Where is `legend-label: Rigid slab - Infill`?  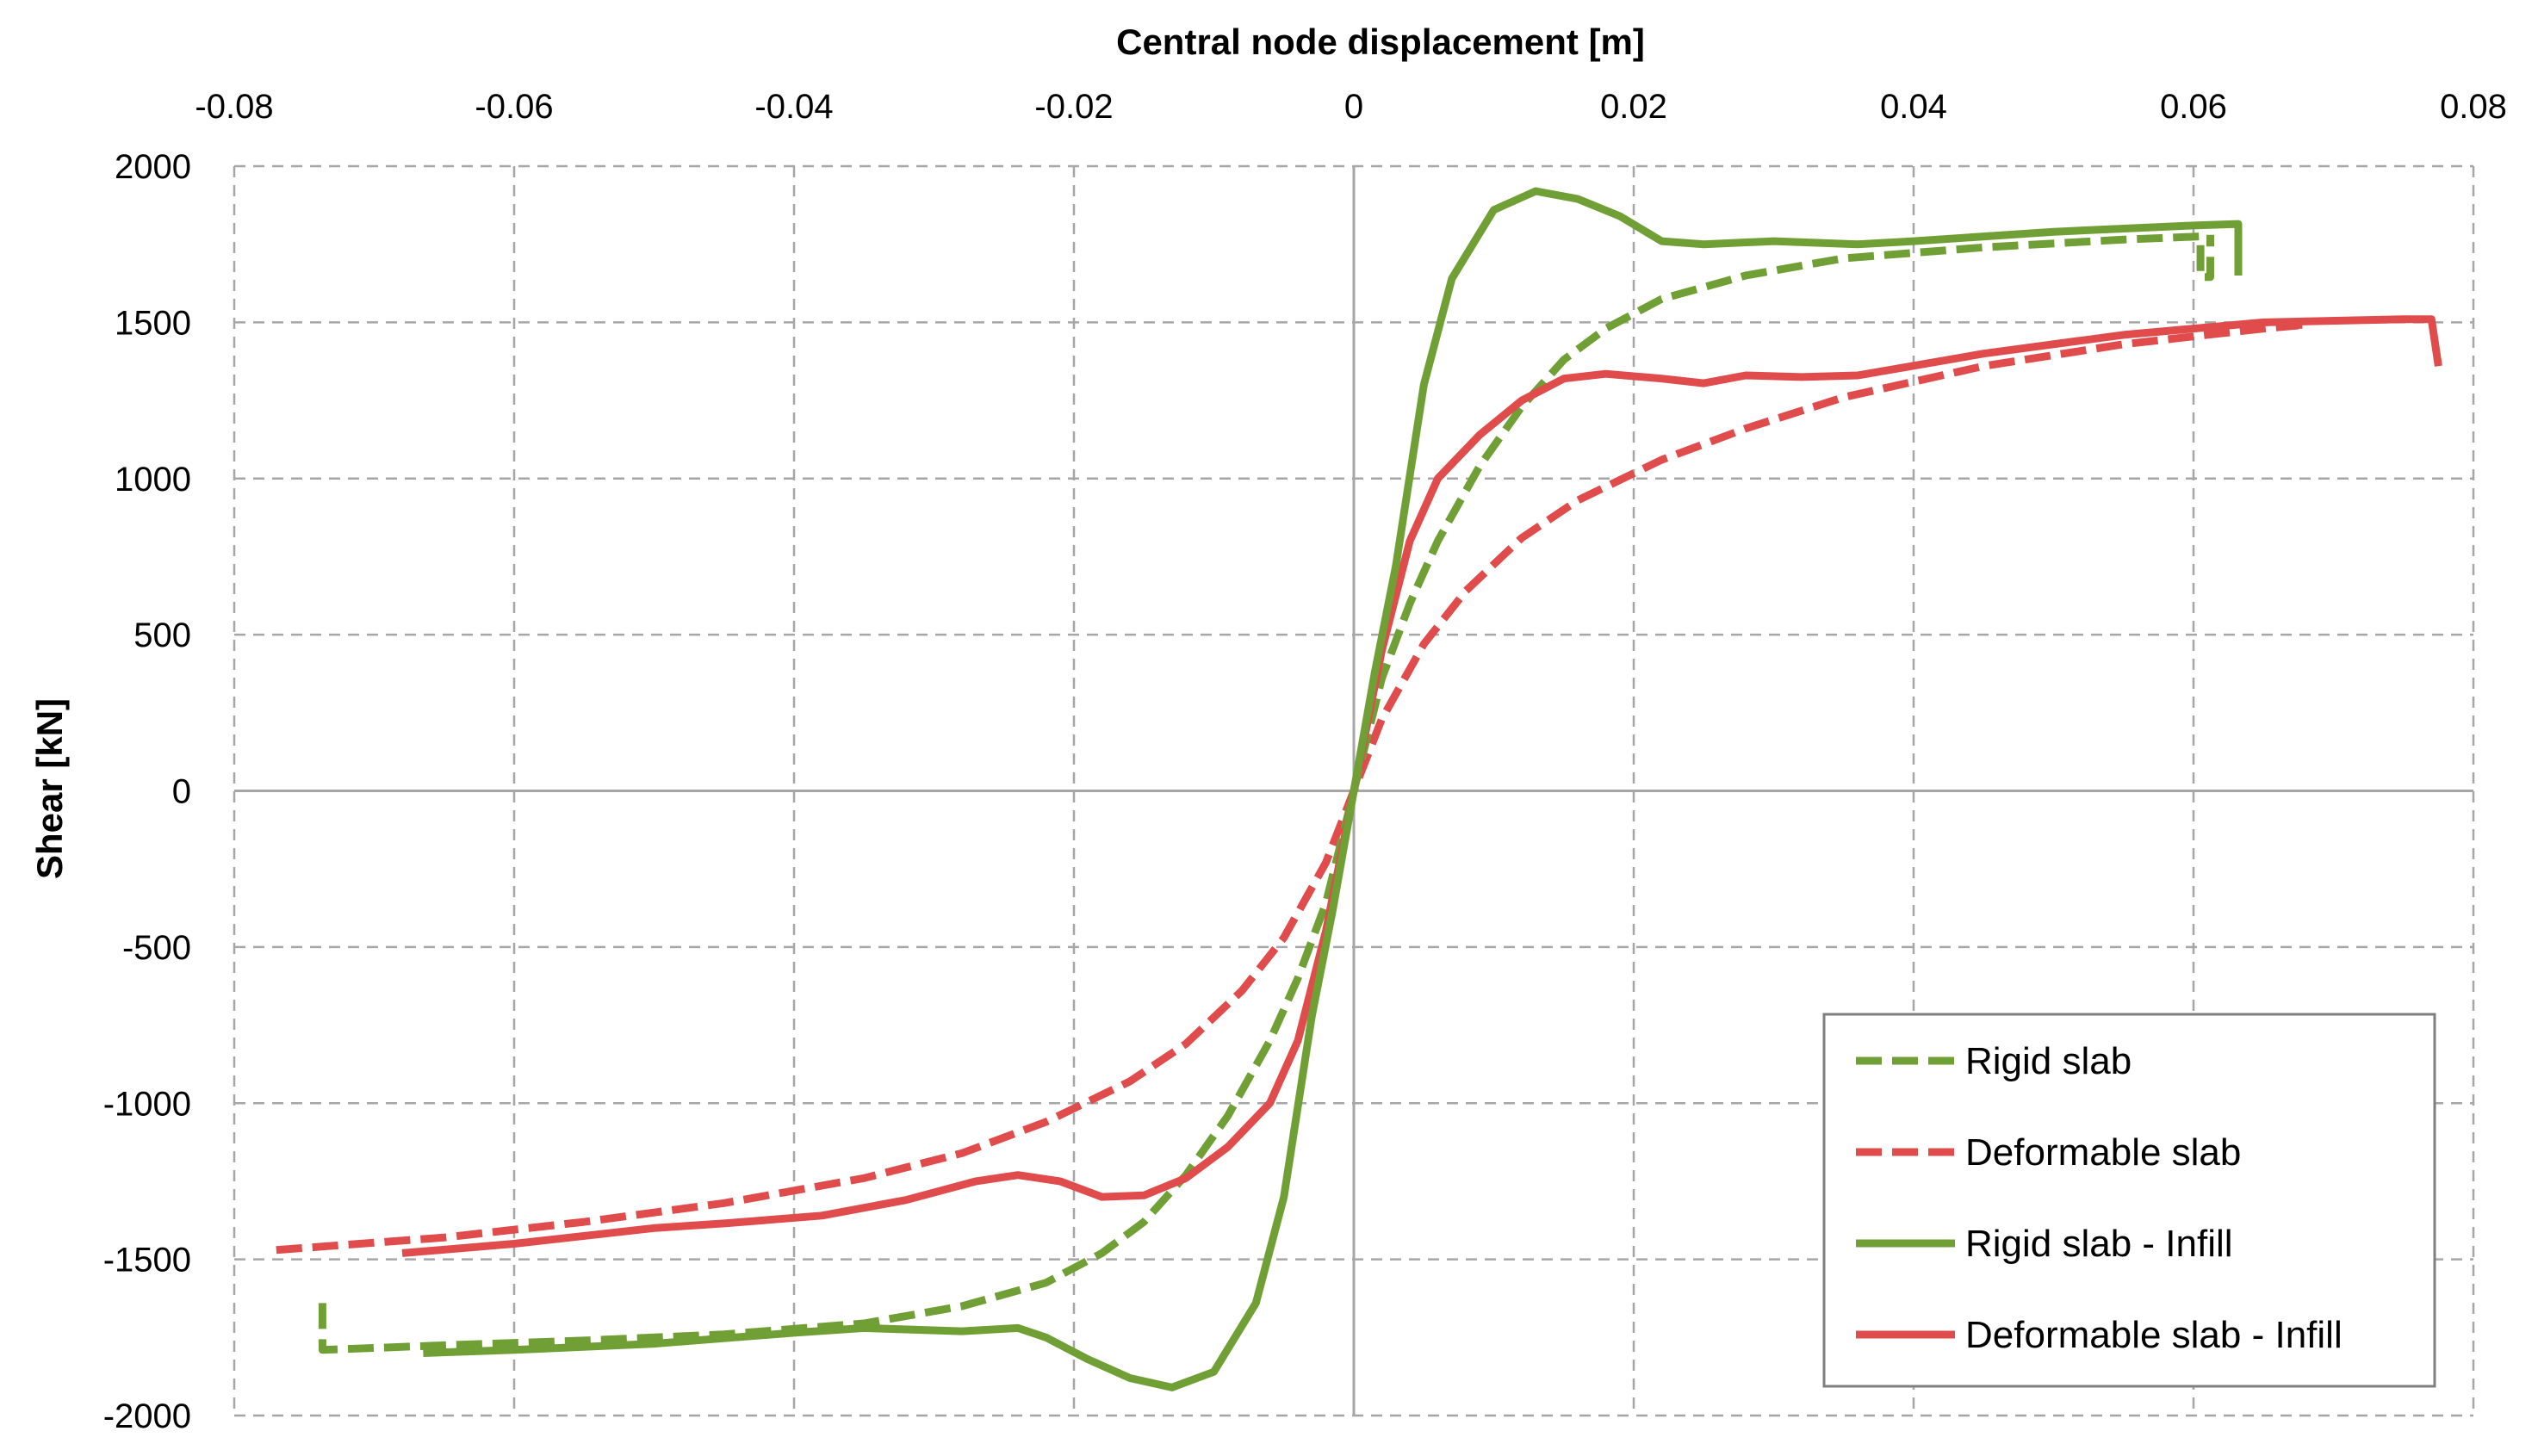
legend-label: Rigid slab - Infill is located at coordinates (2099, 1244).